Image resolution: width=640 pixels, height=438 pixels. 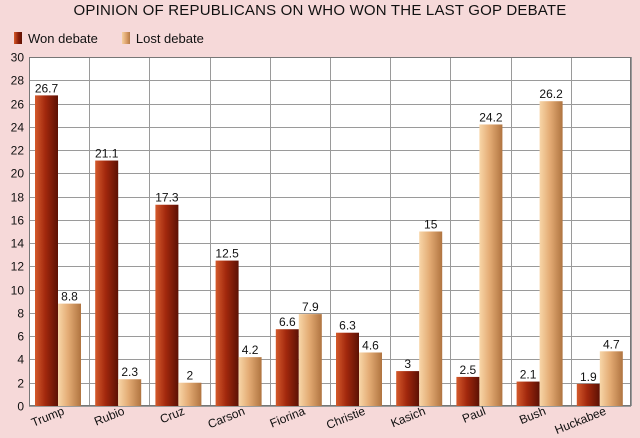 What do you see at coordinates (18, 174) in the screenshot?
I see `y-tick-label: 20` at bounding box center [18, 174].